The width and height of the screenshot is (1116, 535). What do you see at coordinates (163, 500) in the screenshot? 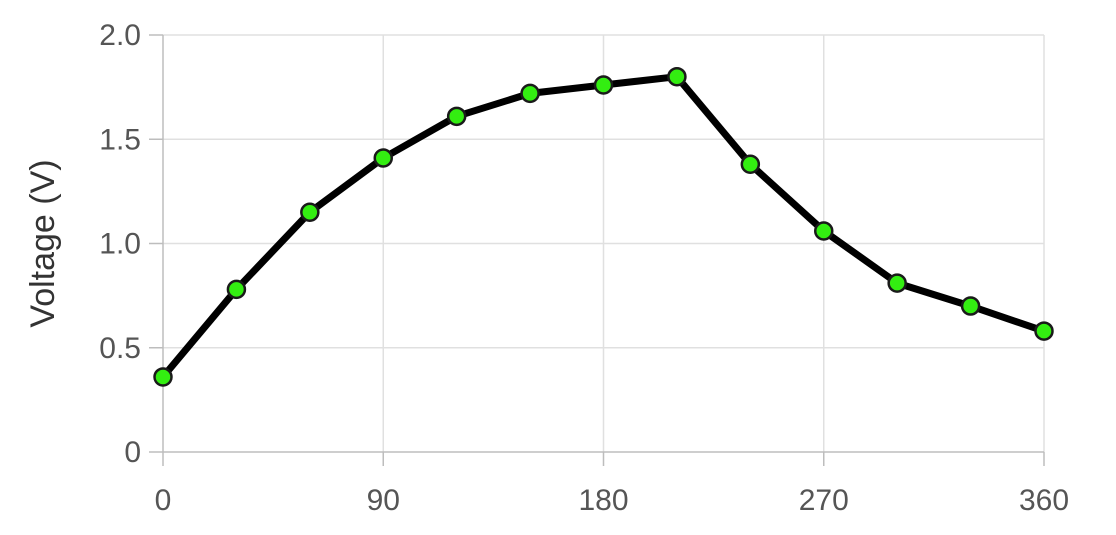
I see `x-tick-label: 0` at bounding box center [163, 500].